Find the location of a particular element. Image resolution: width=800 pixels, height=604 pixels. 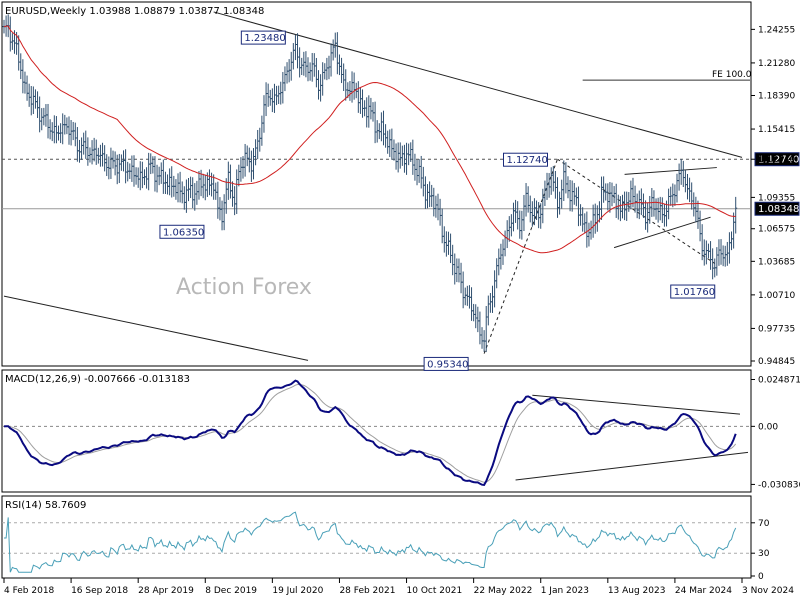

macd-y-tick-label: 0.00 is located at coordinates (768, 427).